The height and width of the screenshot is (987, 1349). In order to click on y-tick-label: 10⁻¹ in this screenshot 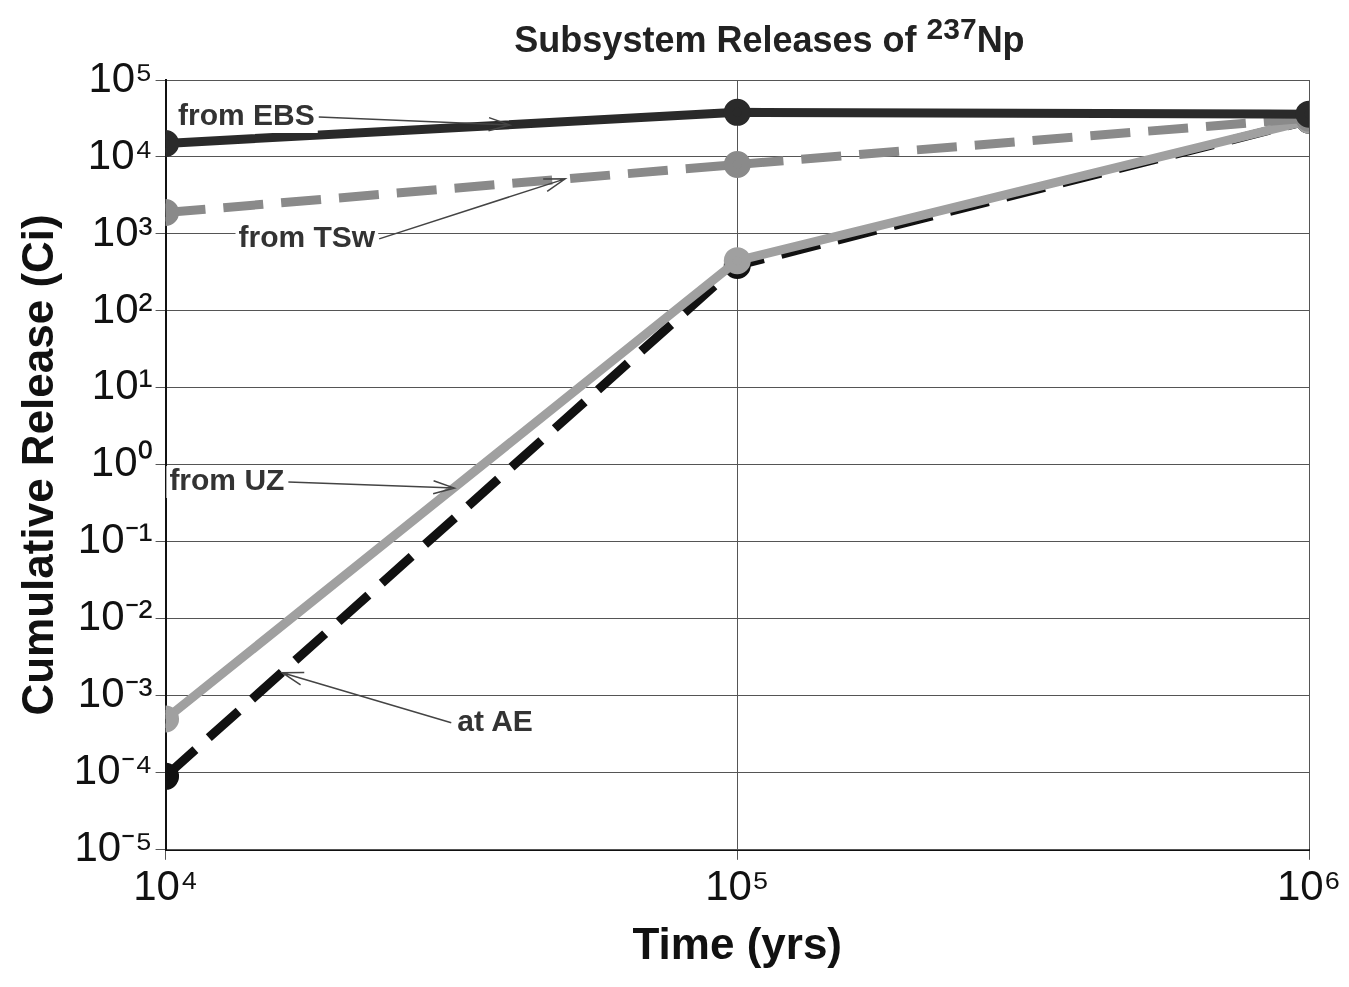, I will do `click(115, 539)`.